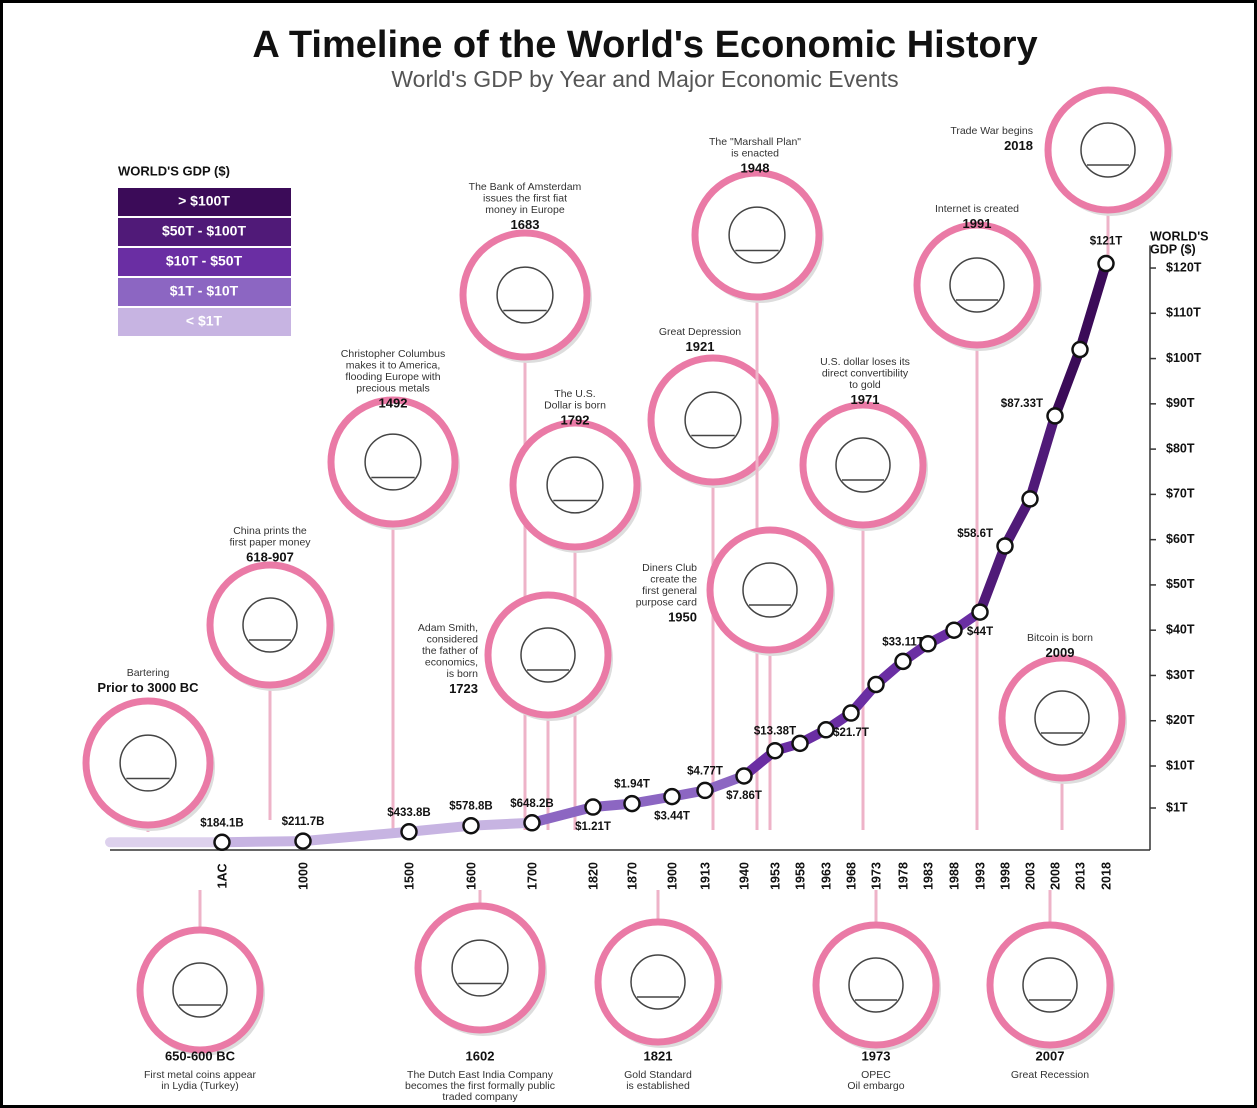  What do you see at coordinates (1050, 1055) in the screenshot?
I see `event-year: 2007` at bounding box center [1050, 1055].